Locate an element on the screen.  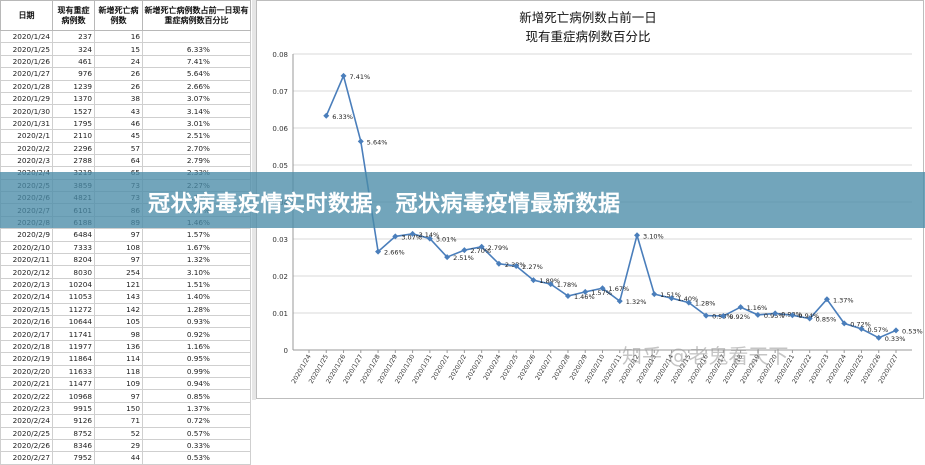
cell-severe-cases: 237 is located at coordinates (73, 36).